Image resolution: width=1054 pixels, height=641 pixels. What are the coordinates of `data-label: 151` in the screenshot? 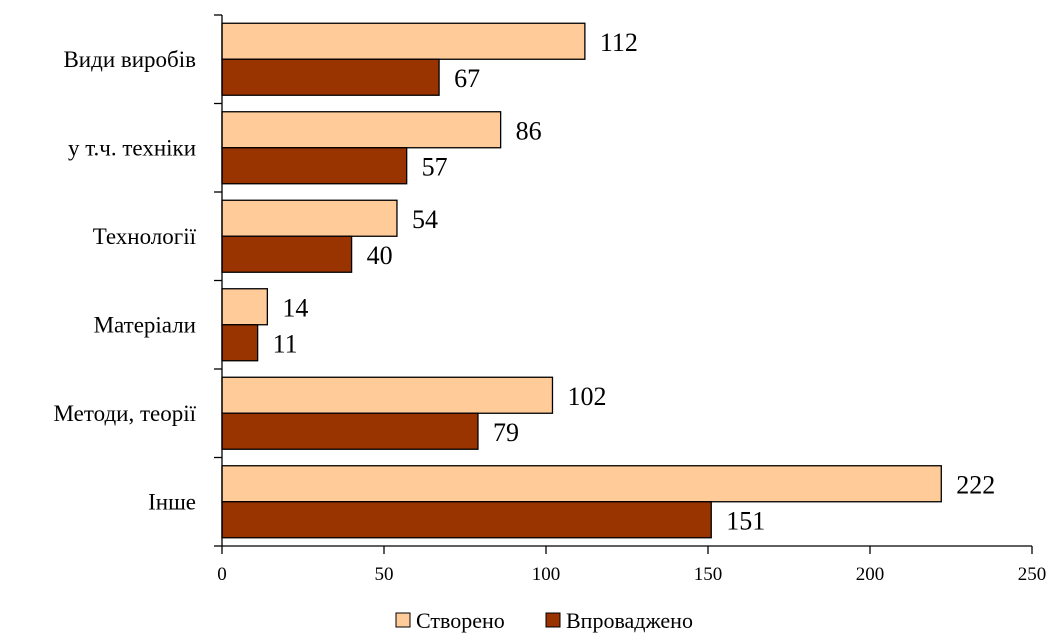 It's located at (745, 520).